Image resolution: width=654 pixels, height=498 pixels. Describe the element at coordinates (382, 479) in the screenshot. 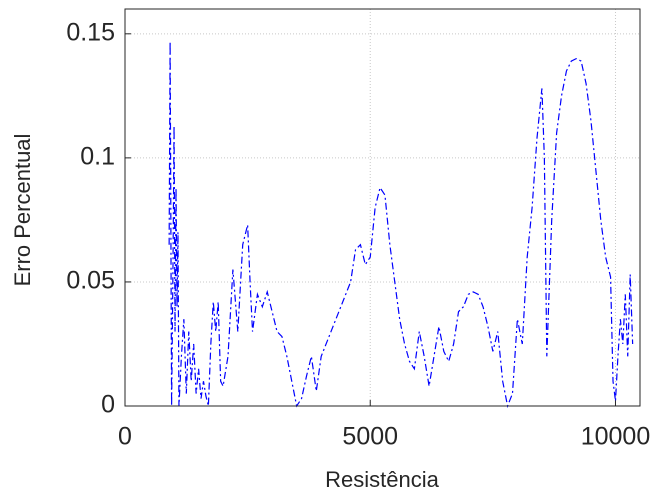

I see `x-axis-label: Resistência` at that location.